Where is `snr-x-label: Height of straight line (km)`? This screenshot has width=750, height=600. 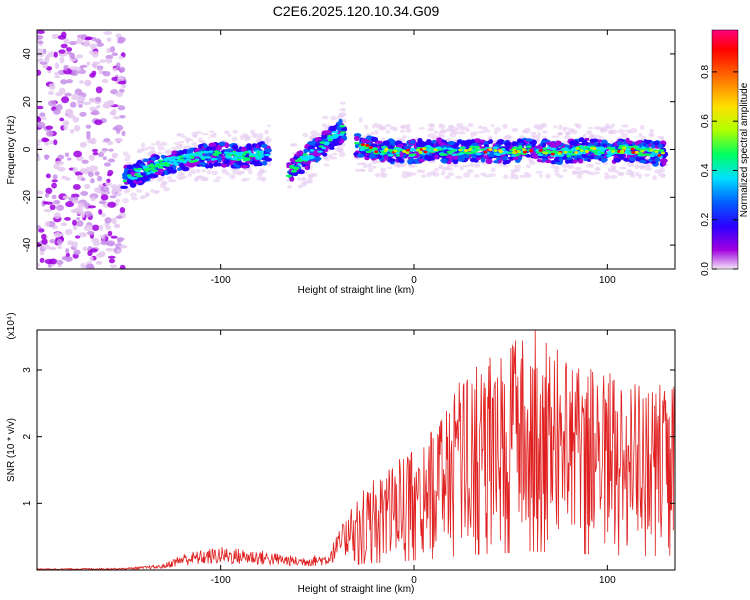 snr-x-label: Height of straight line (km) is located at coordinates (356, 589).